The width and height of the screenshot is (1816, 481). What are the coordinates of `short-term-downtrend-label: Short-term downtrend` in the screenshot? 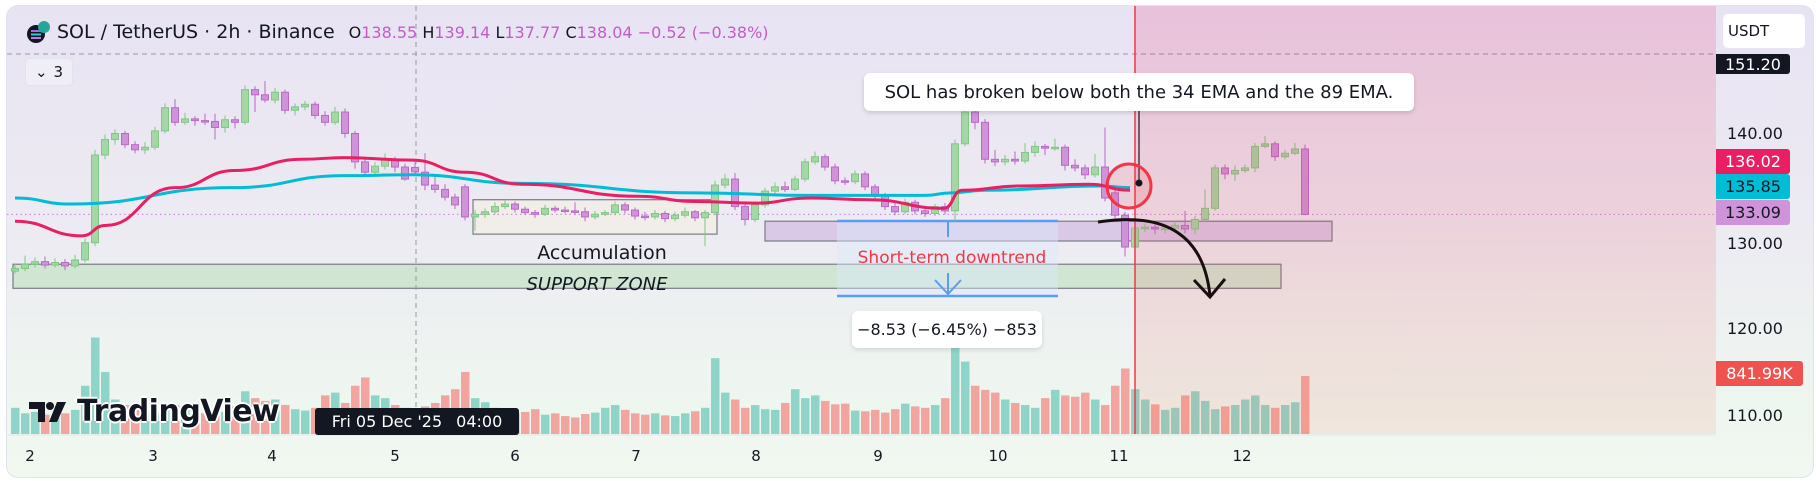 It's located at (952, 258).